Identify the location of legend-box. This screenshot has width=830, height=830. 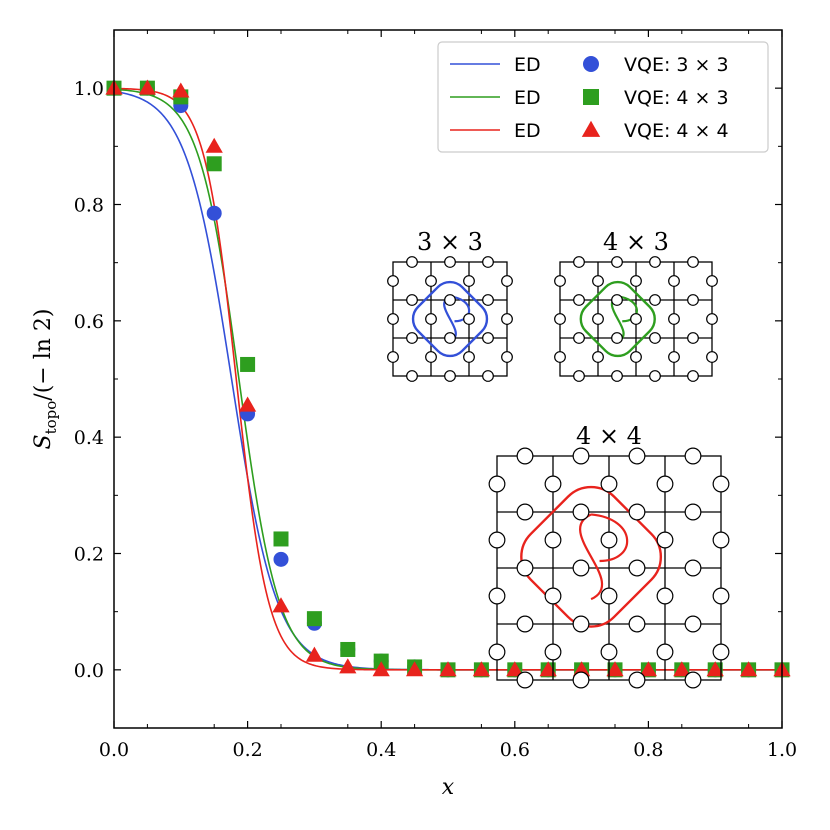
(603, 97).